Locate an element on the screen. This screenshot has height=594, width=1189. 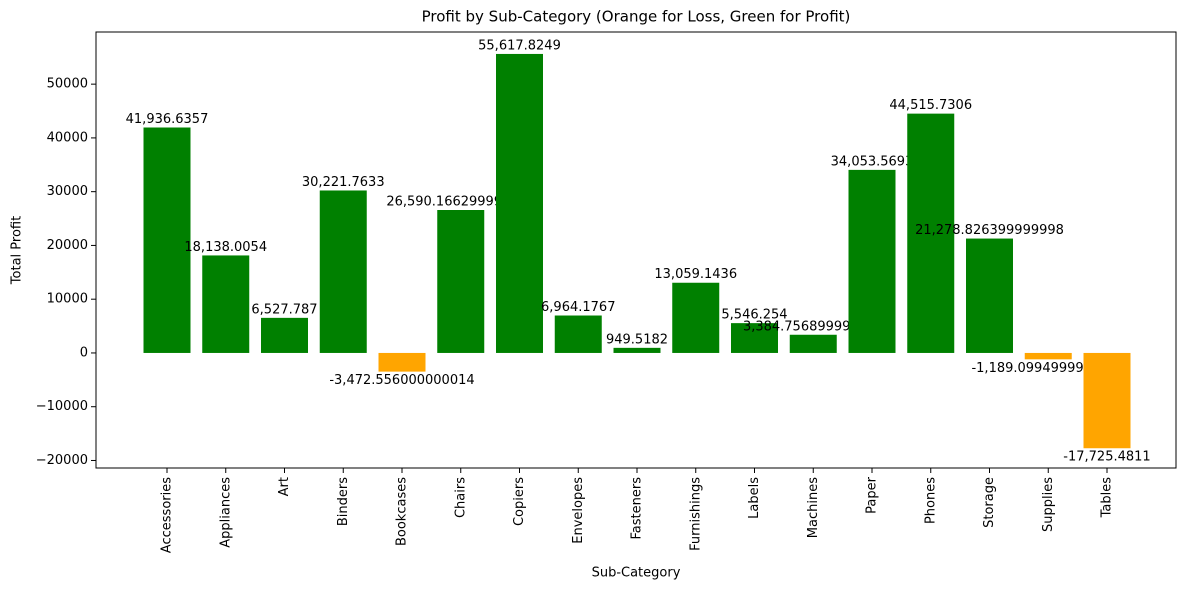
x-tick-label: Bookcases is located at coordinates (402, 511).